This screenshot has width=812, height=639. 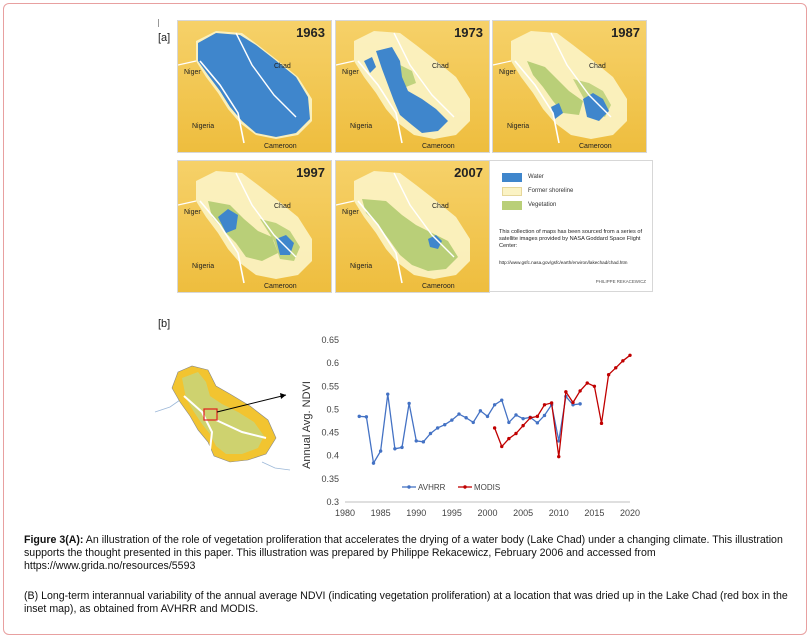 What do you see at coordinates (330, 433) in the screenshot?
I see `y-tick-label: 0.45` at bounding box center [330, 433].